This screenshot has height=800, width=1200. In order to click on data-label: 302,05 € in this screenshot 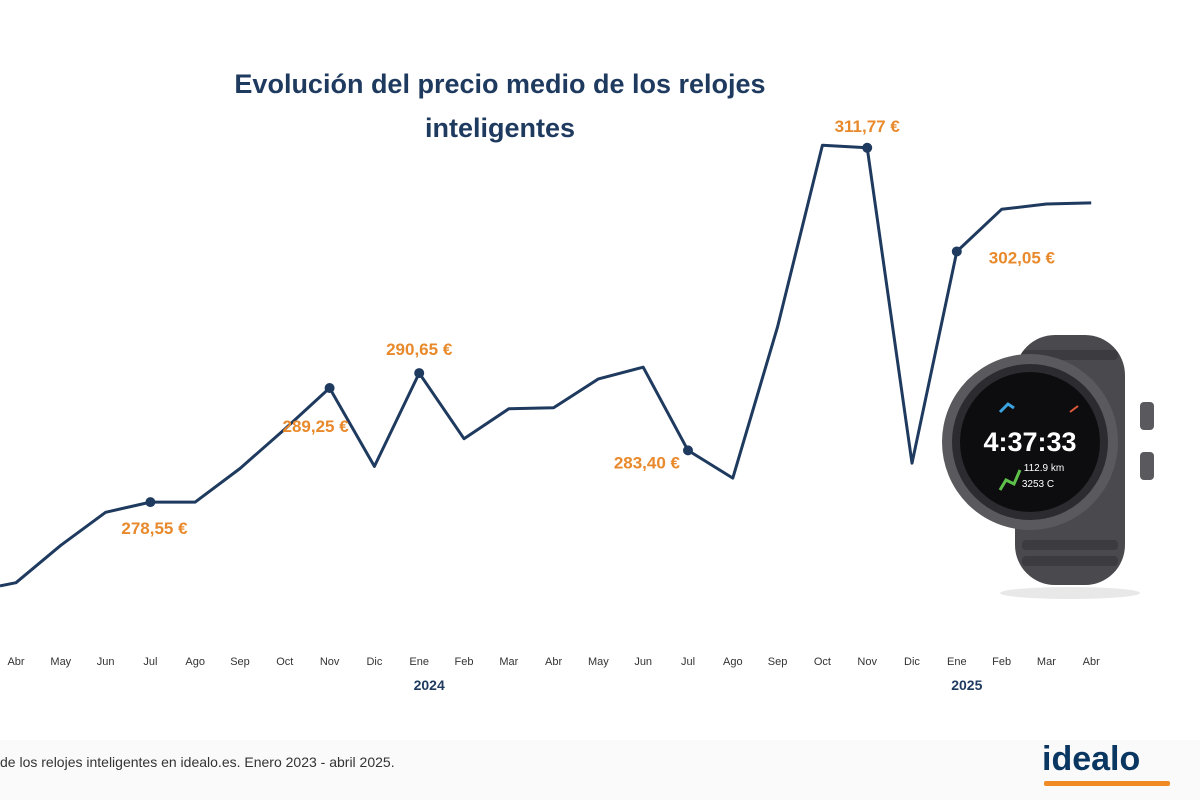, I will do `click(1022, 257)`.